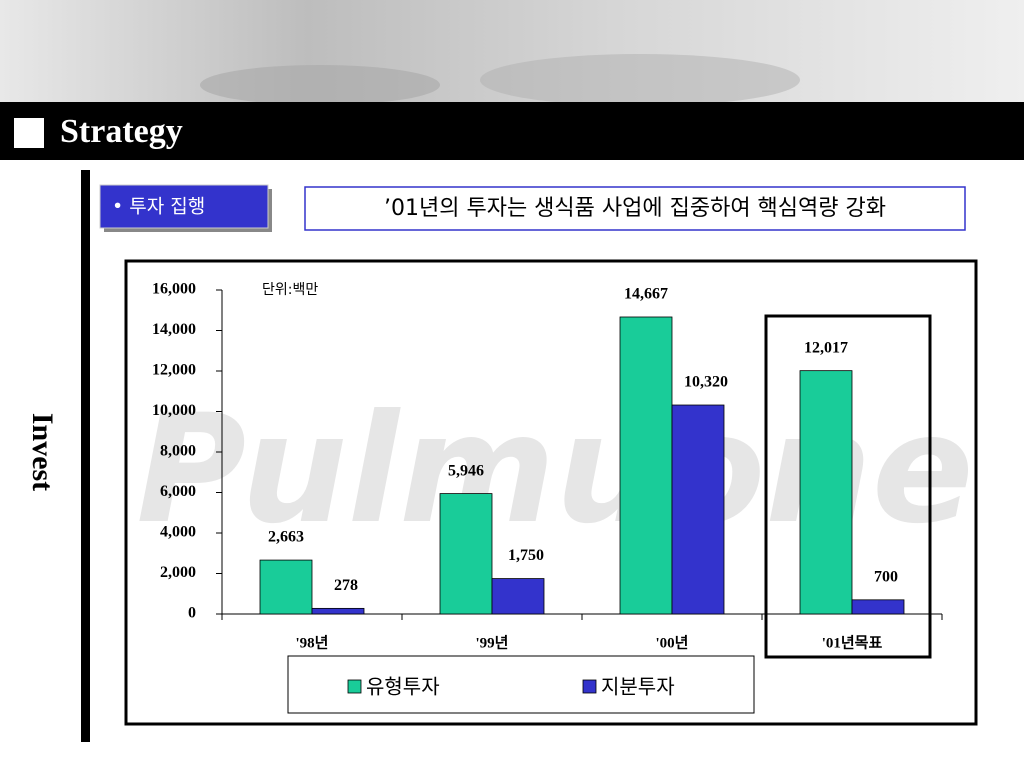 The image size is (1024, 768). I want to click on title-bar, so click(512, 131).